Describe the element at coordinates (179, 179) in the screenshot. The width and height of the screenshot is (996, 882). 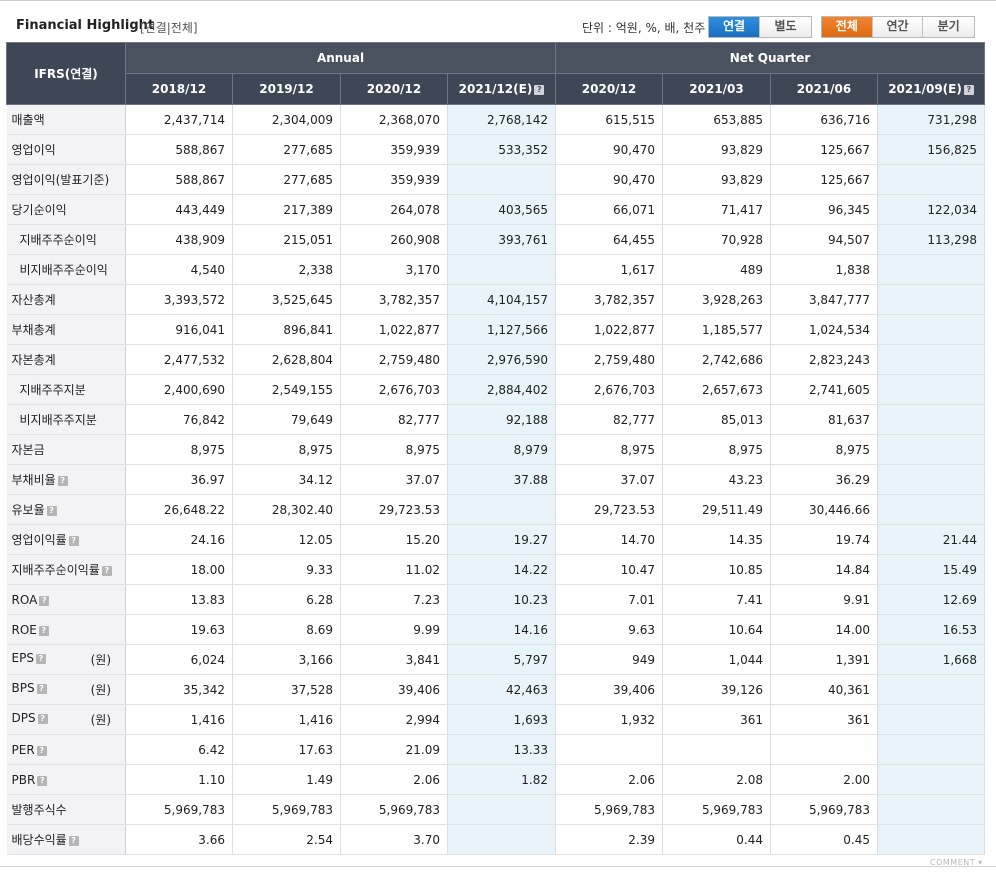
I see `table-cell: 588,867` at that location.